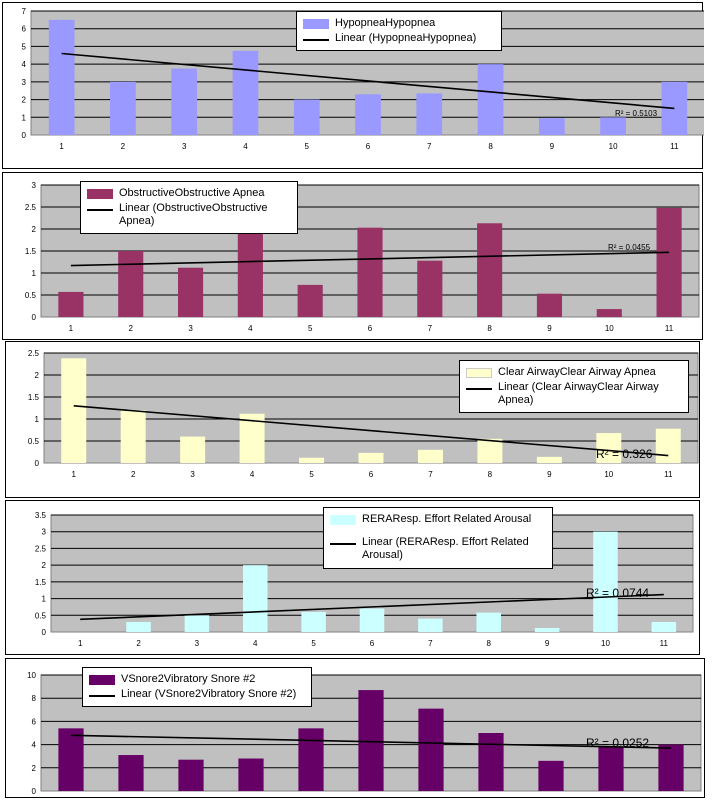 The height and width of the screenshot is (803, 712). What do you see at coordinates (31, 675) in the screenshot?
I see `y-tick-label: 10` at bounding box center [31, 675].